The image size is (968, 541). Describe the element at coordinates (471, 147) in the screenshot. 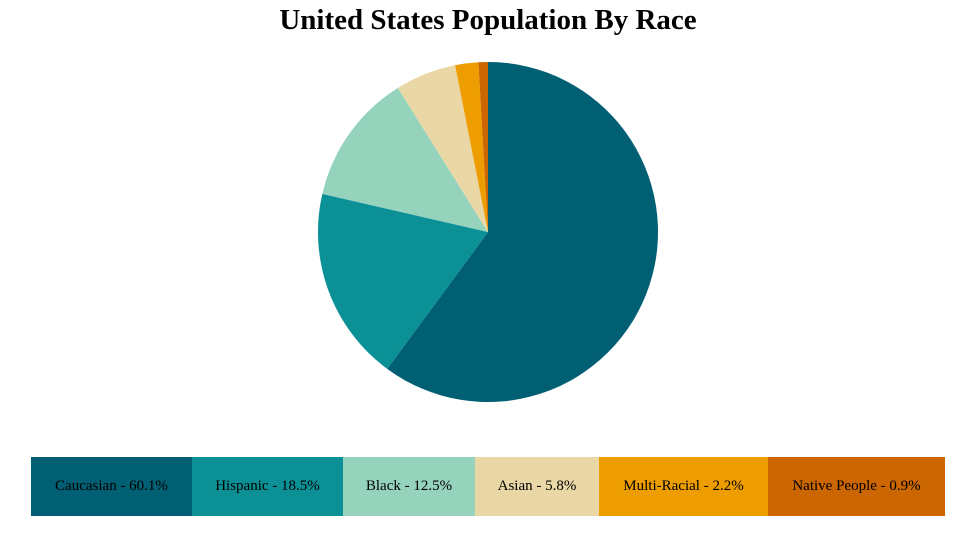

I see `pie-slice-multi-racial` at that location.